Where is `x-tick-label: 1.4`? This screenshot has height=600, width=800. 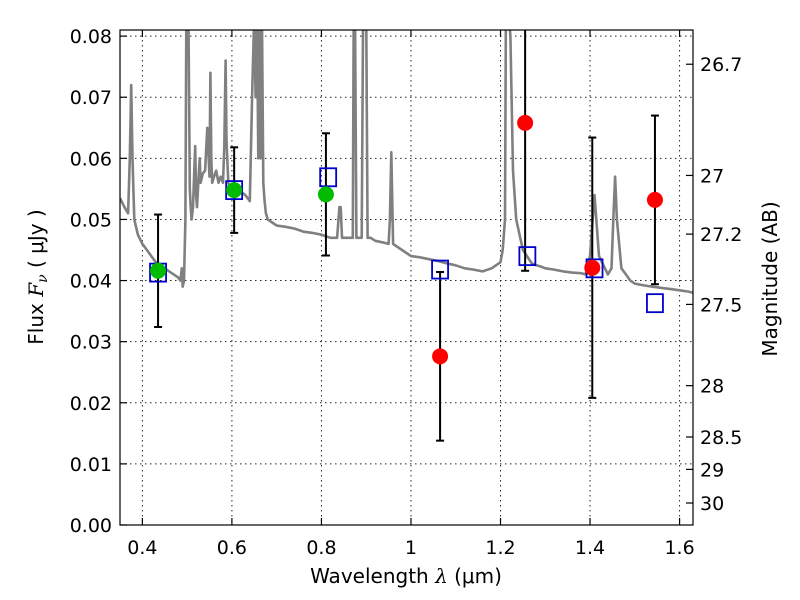
x-tick-label: 1.4 is located at coordinates (590, 548).